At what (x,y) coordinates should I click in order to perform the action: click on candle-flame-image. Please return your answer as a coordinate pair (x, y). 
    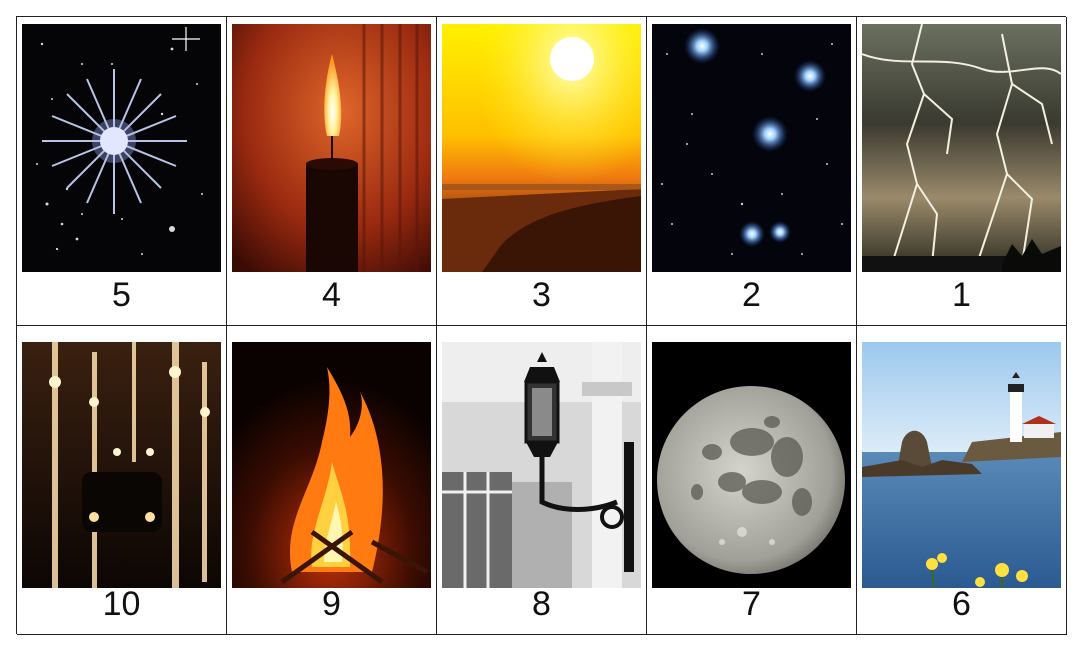
    Looking at the image, I should click on (331, 148).